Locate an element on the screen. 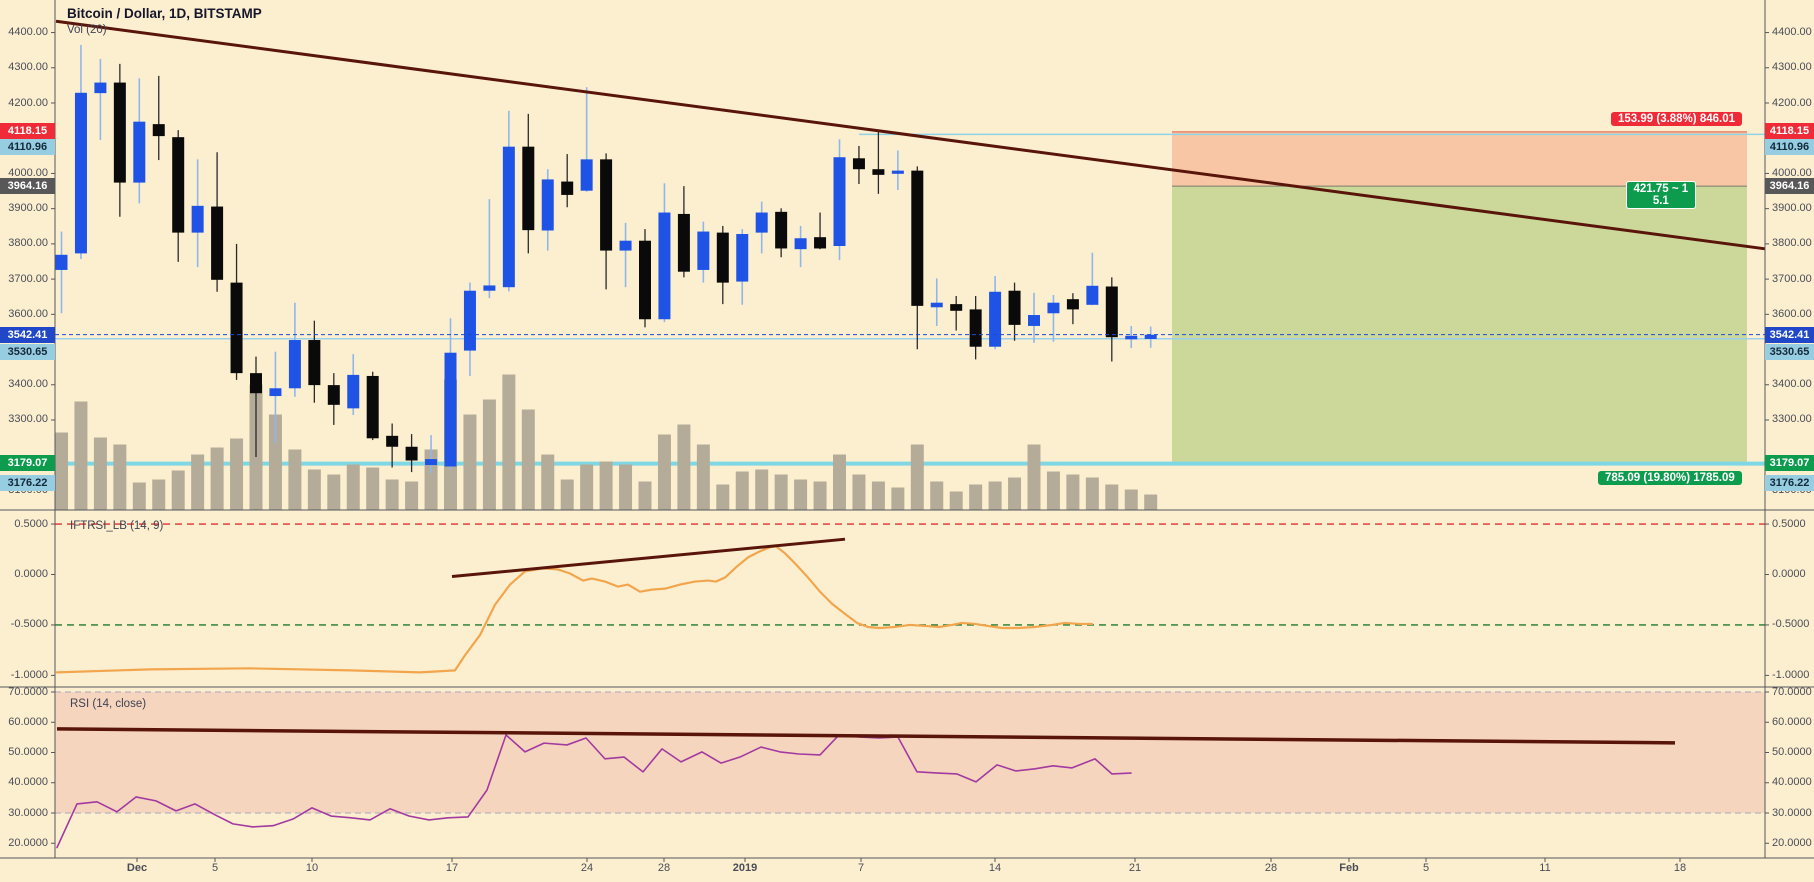  position-target-zone is located at coordinates (1459, 324).